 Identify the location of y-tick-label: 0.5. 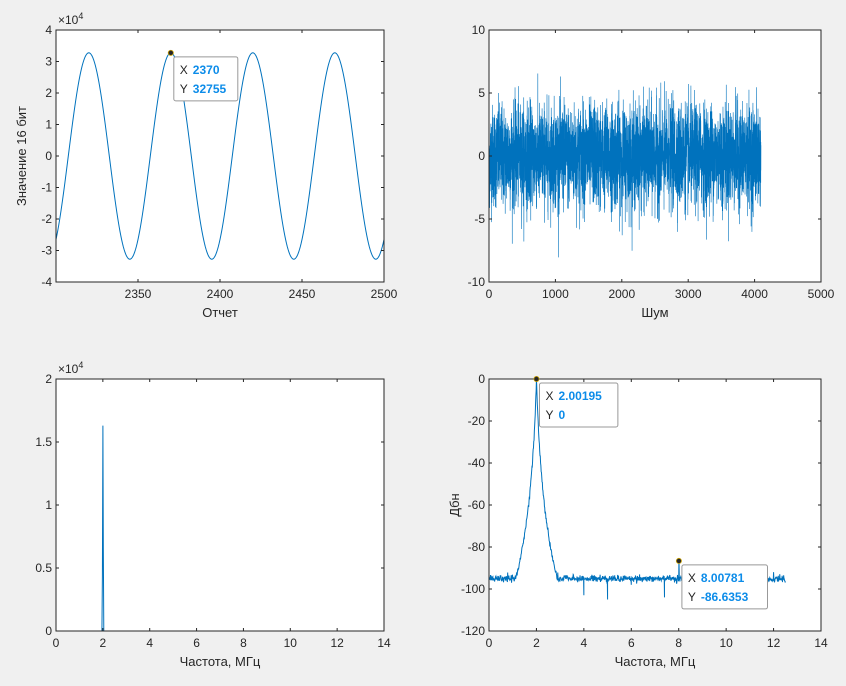
(43, 568).